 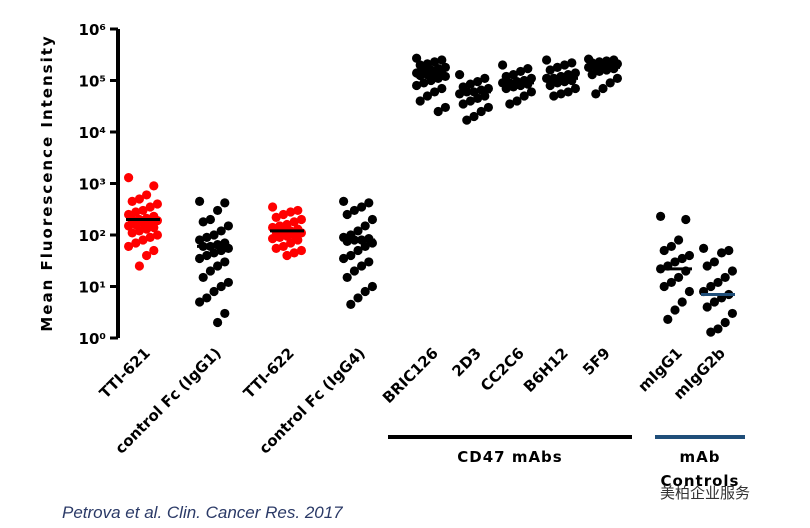 What do you see at coordinates (92, 30) in the screenshot?
I see `y-tick-label: 10⁶` at bounding box center [92, 30].